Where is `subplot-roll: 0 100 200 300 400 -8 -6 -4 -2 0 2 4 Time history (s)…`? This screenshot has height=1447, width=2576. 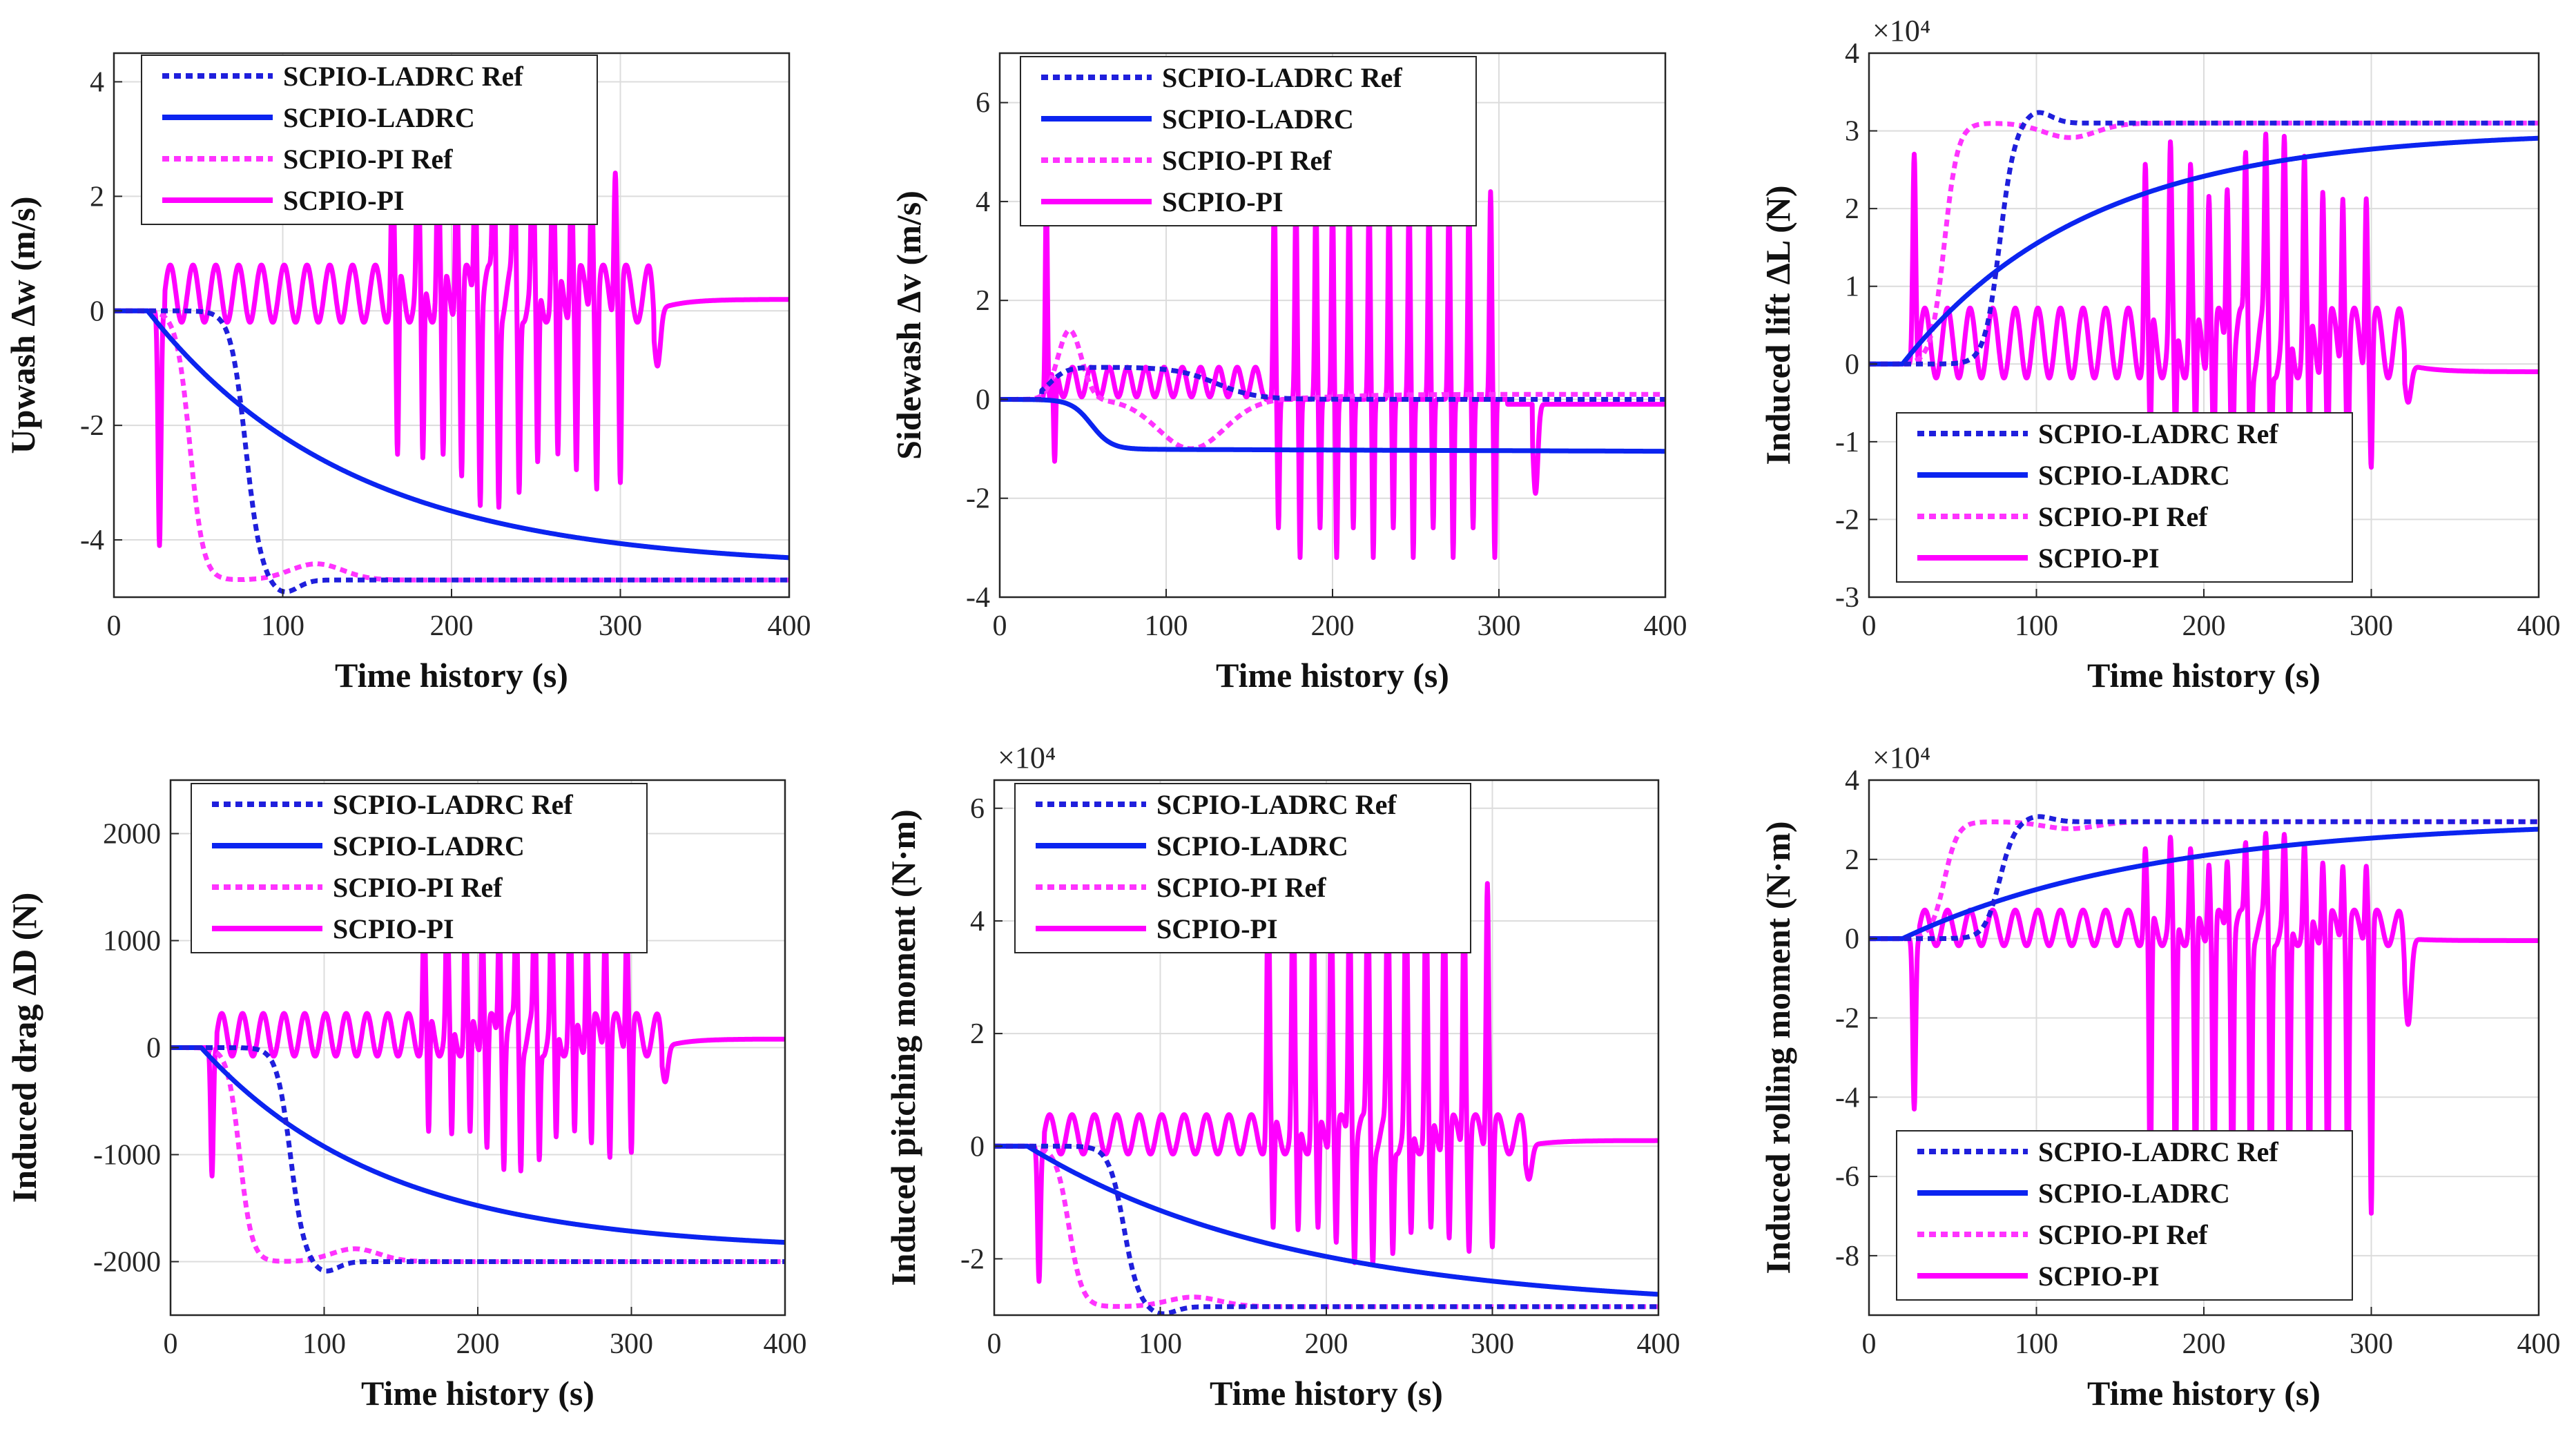 subplot-roll: 0 100 200 300 400 -8 -6 -4 -2 0 2 4 Time history (s)… is located at coordinates (2160, 1076).